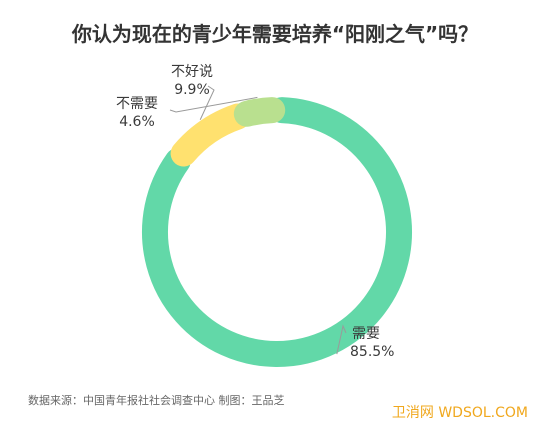 This screenshot has height=431, width=550. What do you see at coordinates (137, 122) in the screenshot?
I see `slice-value-label-no-need: 4.6%` at bounding box center [137, 122].